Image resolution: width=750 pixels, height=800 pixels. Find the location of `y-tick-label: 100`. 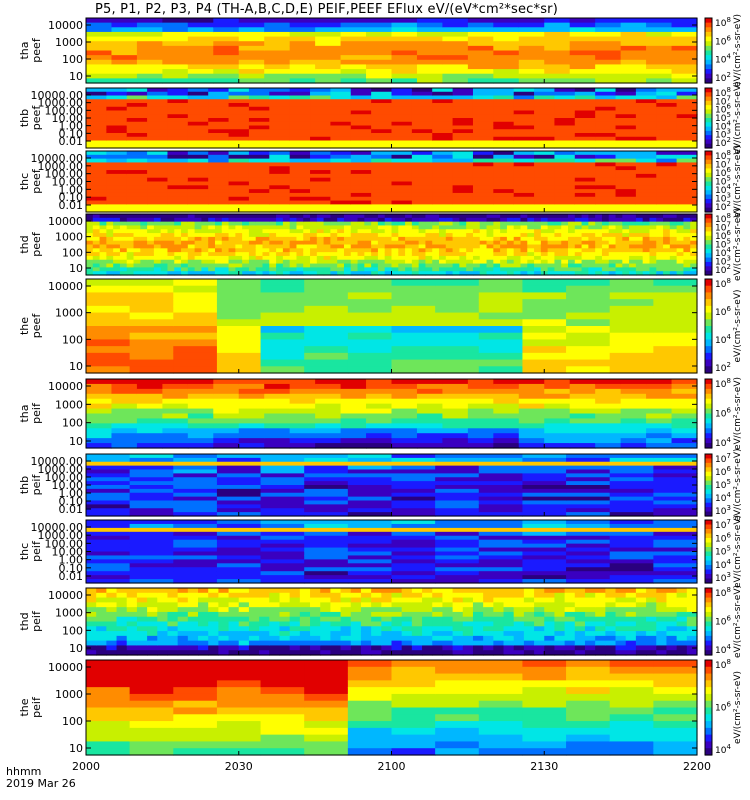

y-tick-label: 100 is located at coordinates (72, 59).